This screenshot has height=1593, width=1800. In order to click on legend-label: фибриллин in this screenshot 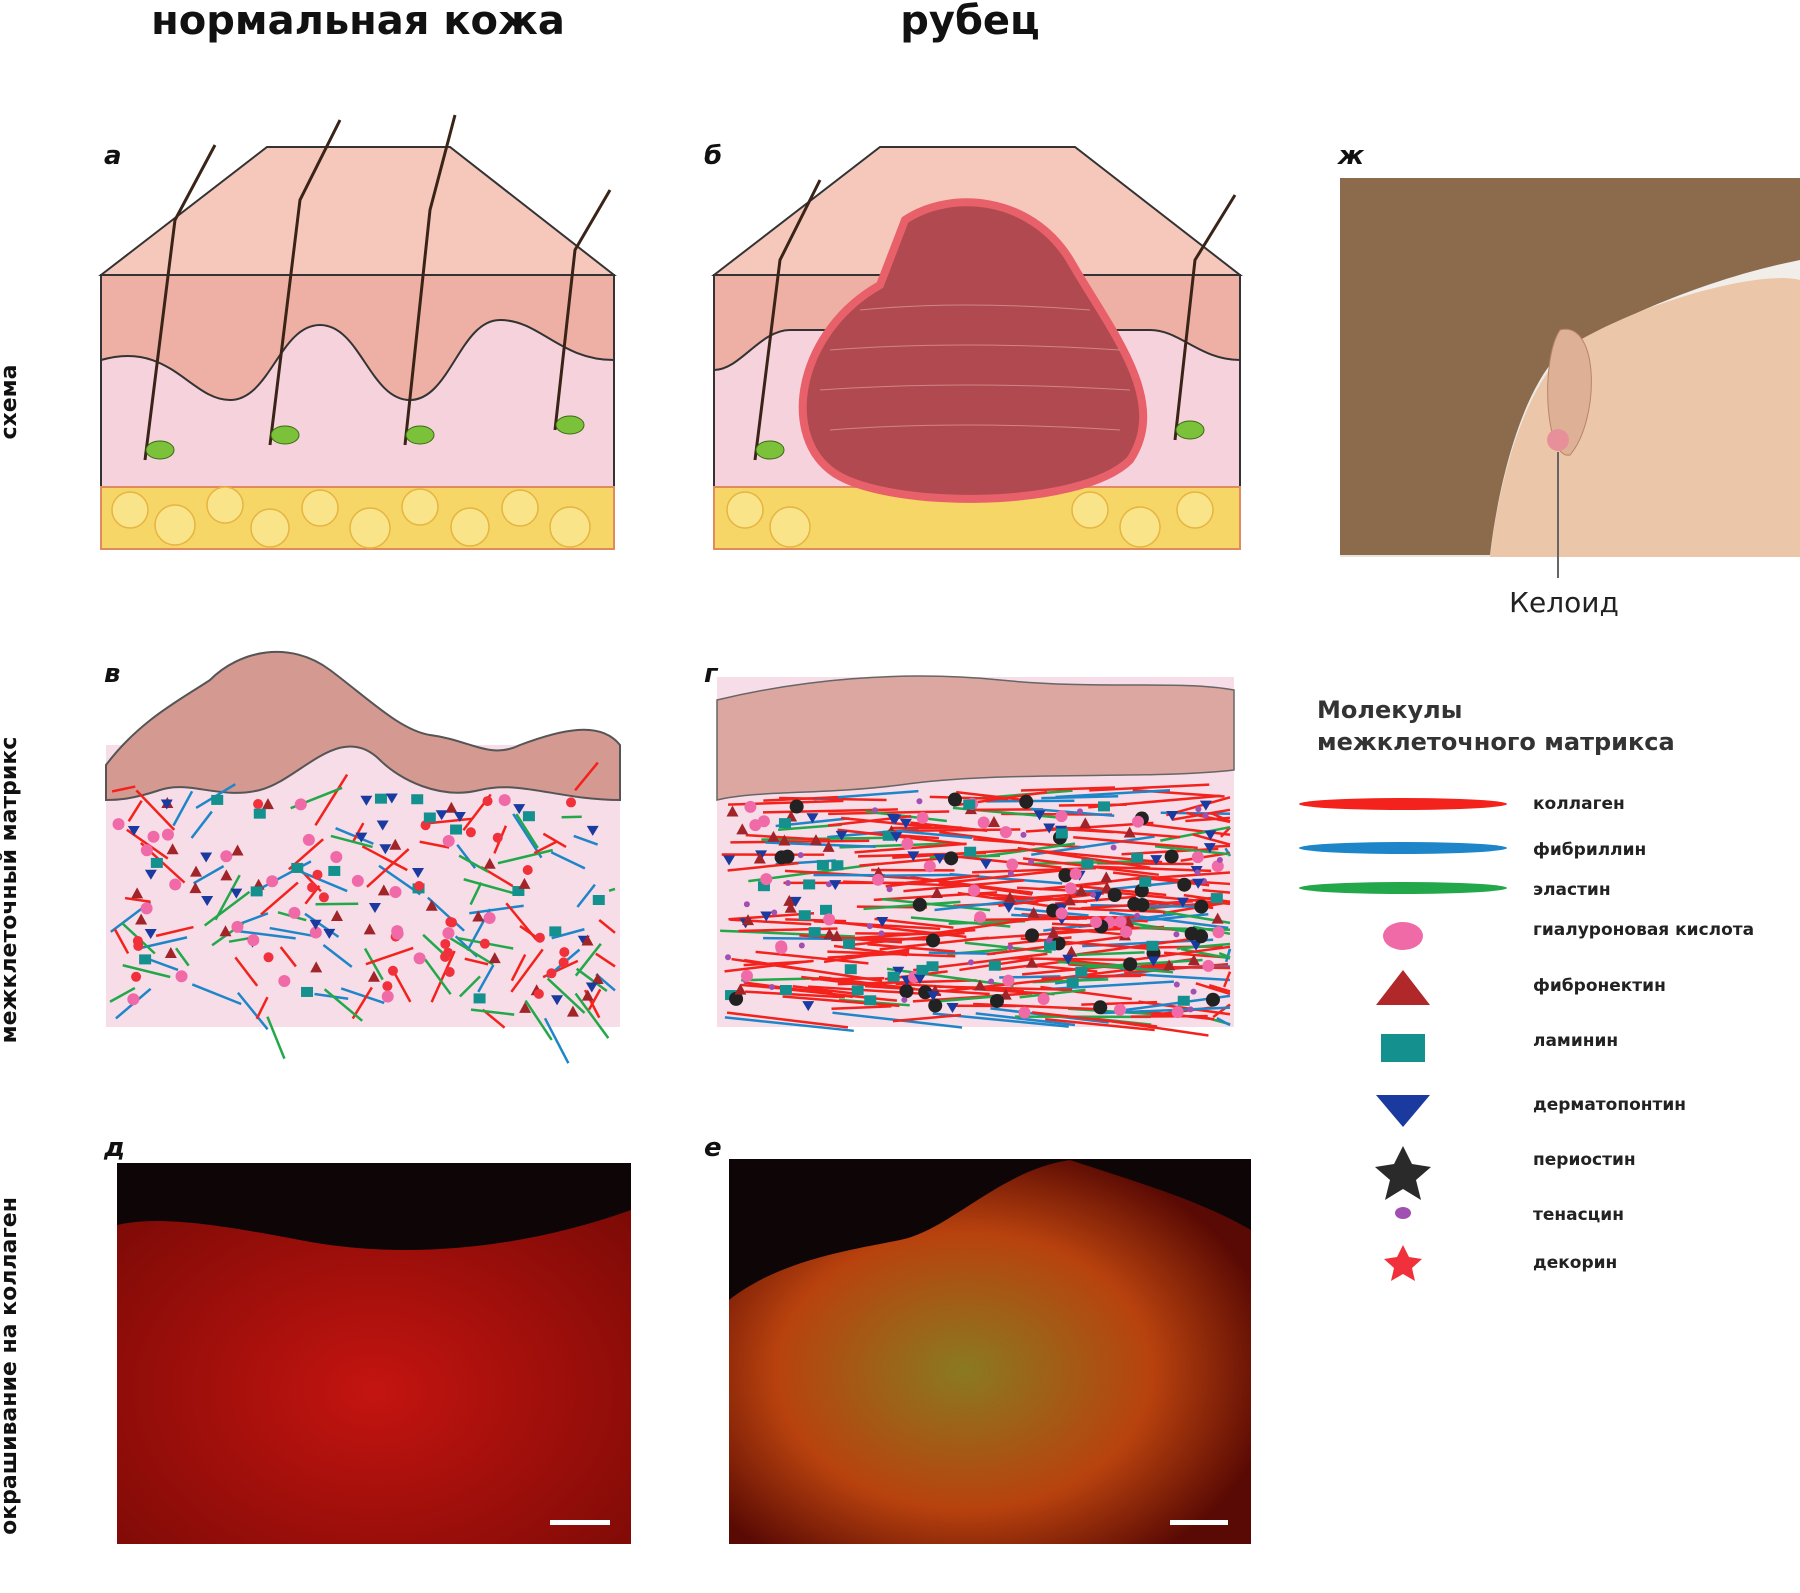, I will do `click(1589, 850)`.